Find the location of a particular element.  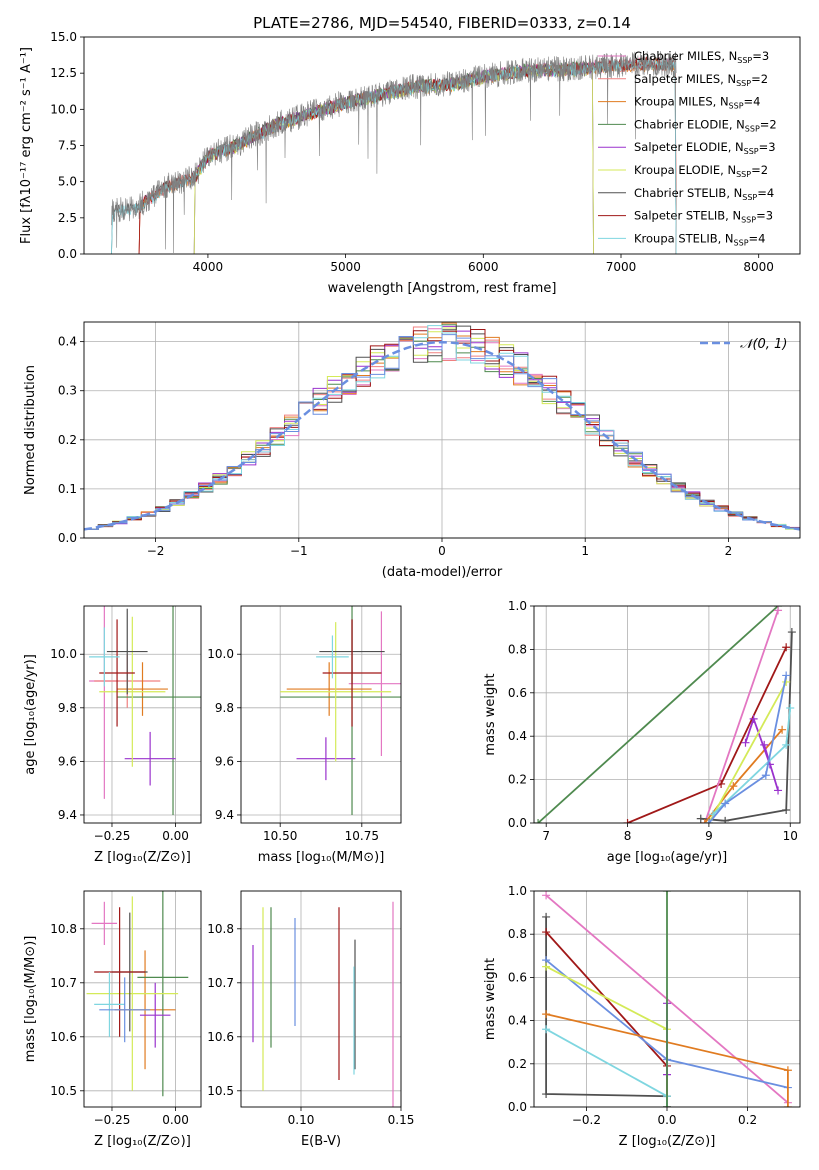

x-tick-label: 0.00 is located at coordinates (175, 836).